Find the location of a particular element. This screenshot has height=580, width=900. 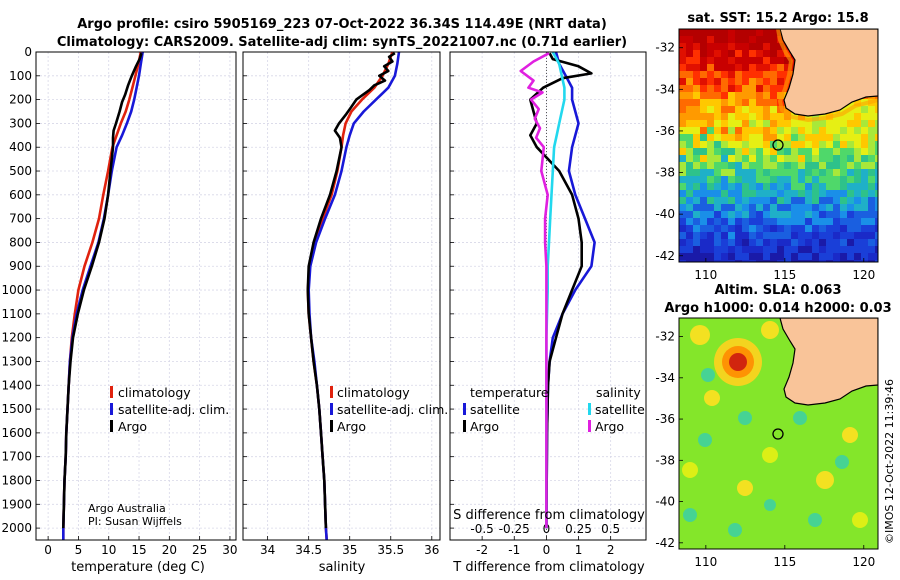

temperature-axis-label: temperature (deg C) is located at coordinates (138, 567).